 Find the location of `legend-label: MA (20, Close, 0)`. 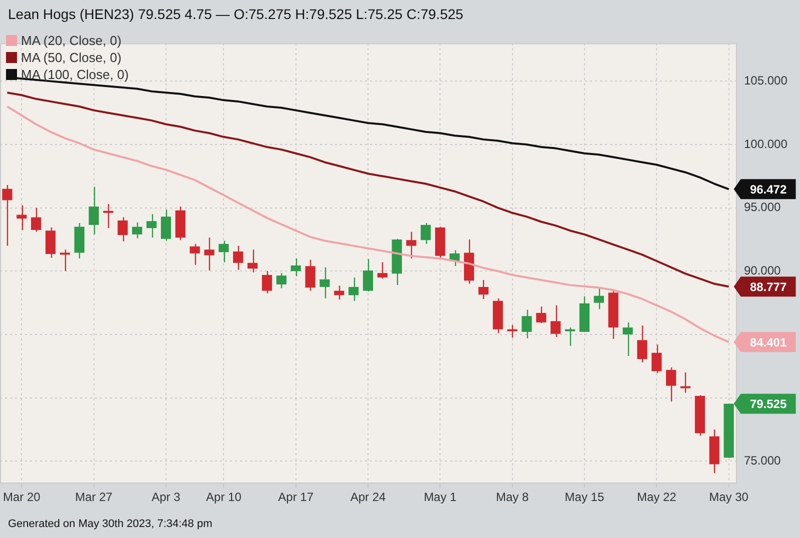

legend-label: MA (20, Close, 0) is located at coordinates (71, 40).